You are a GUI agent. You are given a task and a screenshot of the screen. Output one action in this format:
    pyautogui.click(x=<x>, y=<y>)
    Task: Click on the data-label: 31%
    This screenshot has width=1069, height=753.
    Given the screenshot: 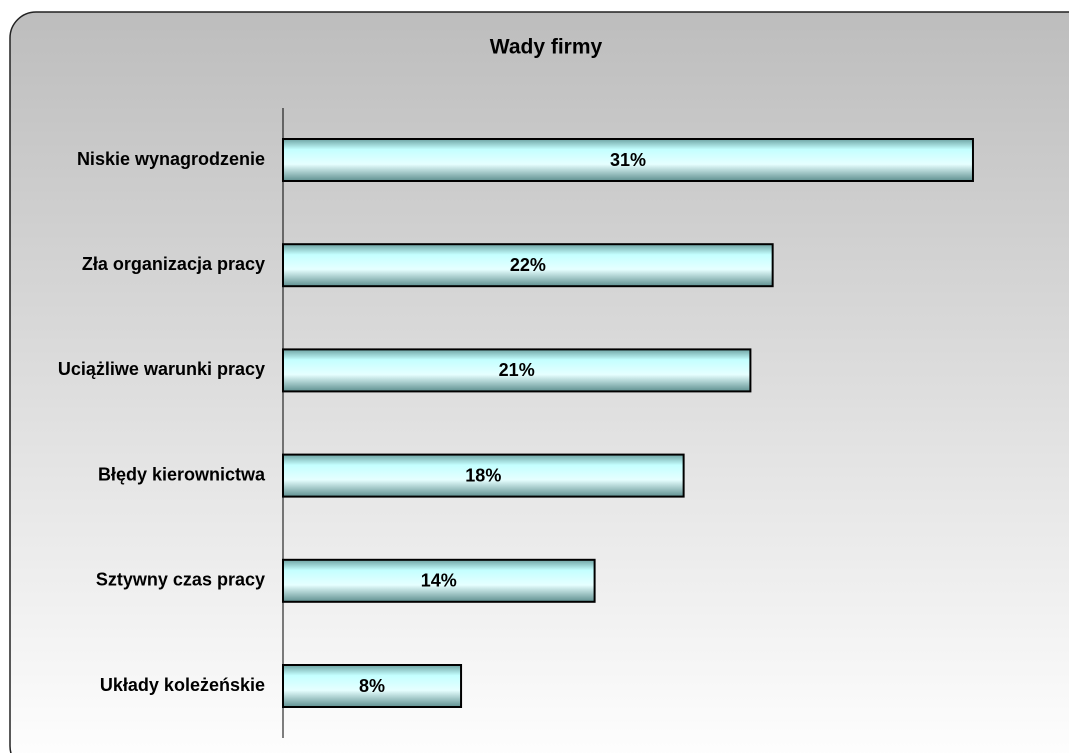 What is the action you would take?
    pyautogui.click(x=628, y=160)
    